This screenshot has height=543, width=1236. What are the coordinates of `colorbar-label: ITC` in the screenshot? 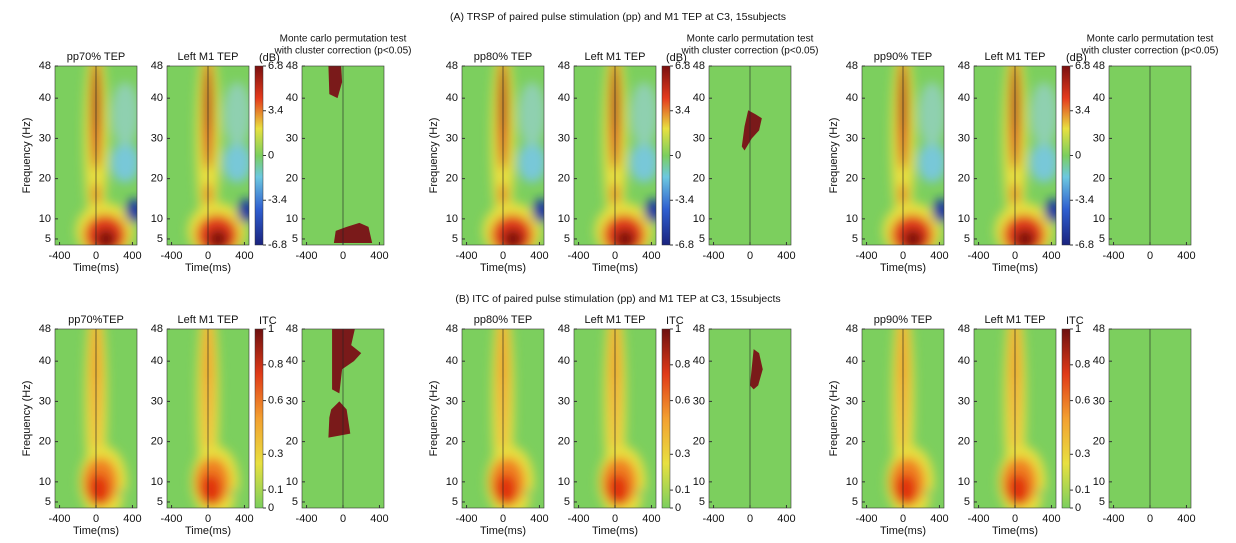 It's located at (675, 321).